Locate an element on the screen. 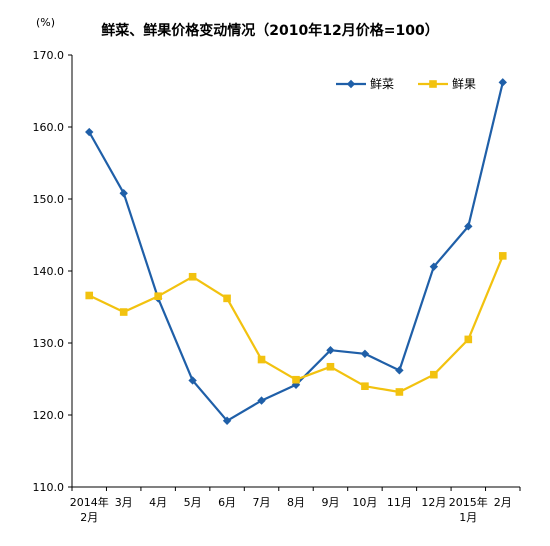  y-tick-label: 160.0 is located at coordinates (49, 127).